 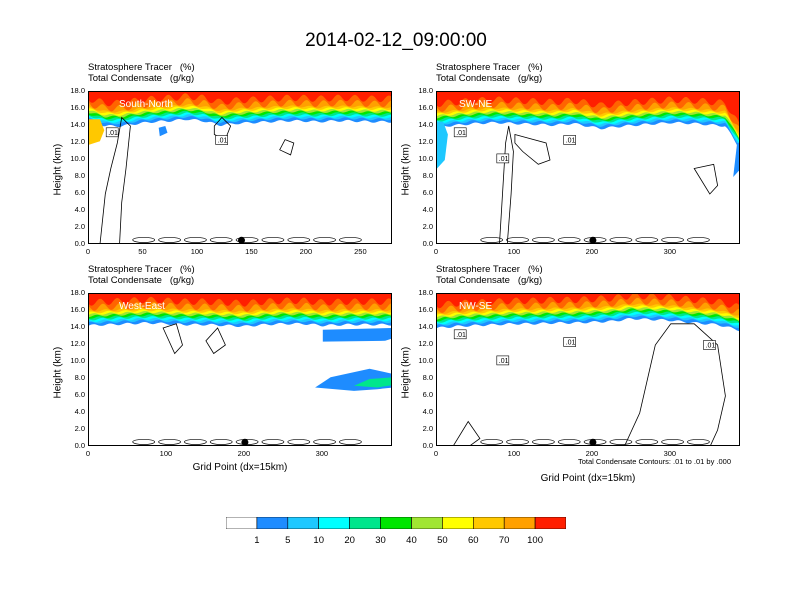 I want to click on chart-svg-3: .01 .01 .01 .01 NW-SE, so click(x=588, y=369).